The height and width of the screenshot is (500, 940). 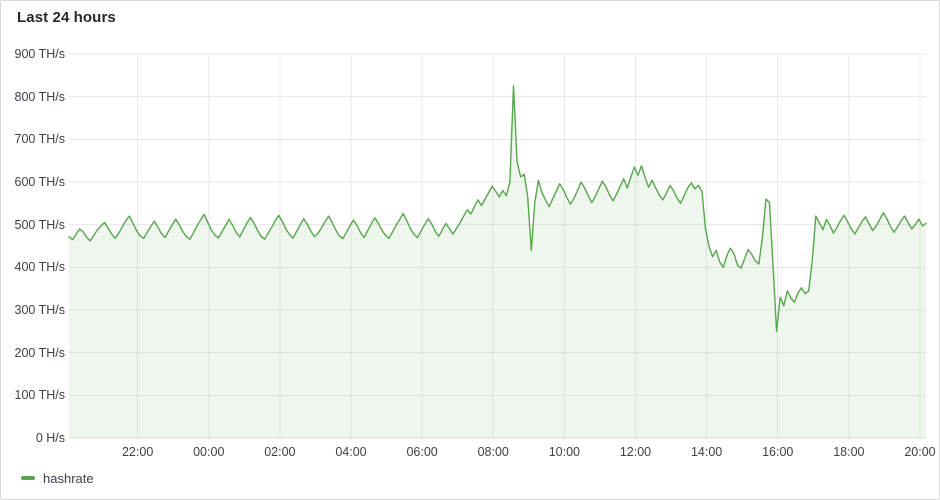 I want to click on x-axis-tick-label: 16:00, so click(x=778, y=452).